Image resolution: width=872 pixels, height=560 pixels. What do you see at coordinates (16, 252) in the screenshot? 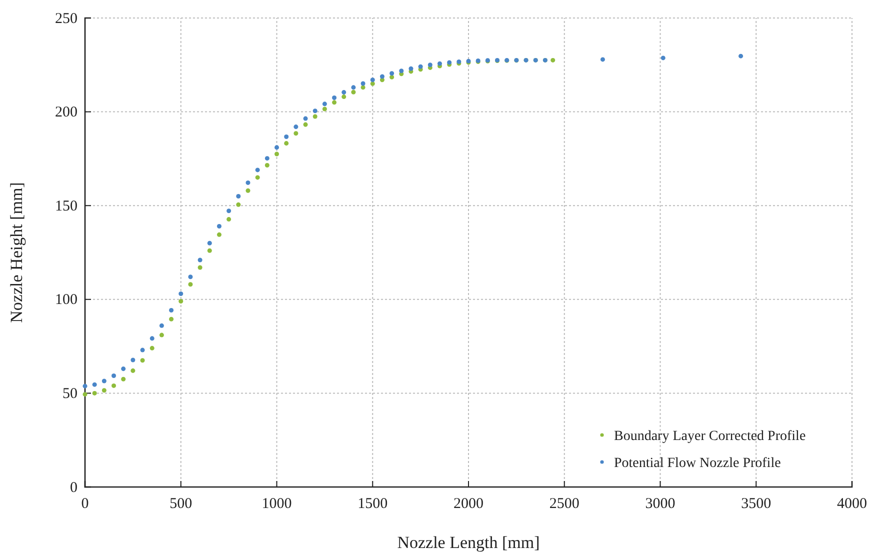
I see `y-axis-title: Nozzle Height [mm]` at bounding box center [16, 252].